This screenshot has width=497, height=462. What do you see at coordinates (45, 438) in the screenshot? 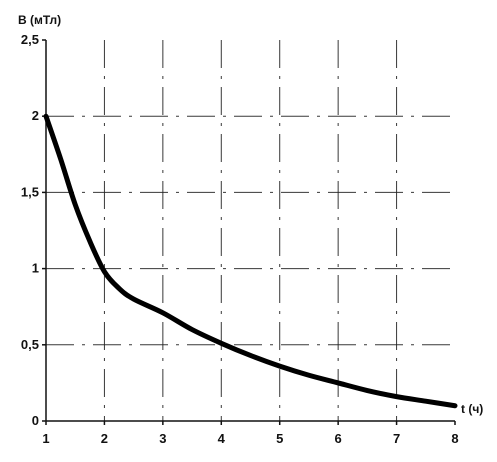
I see `x-tick-label-0: 1` at bounding box center [45, 438].